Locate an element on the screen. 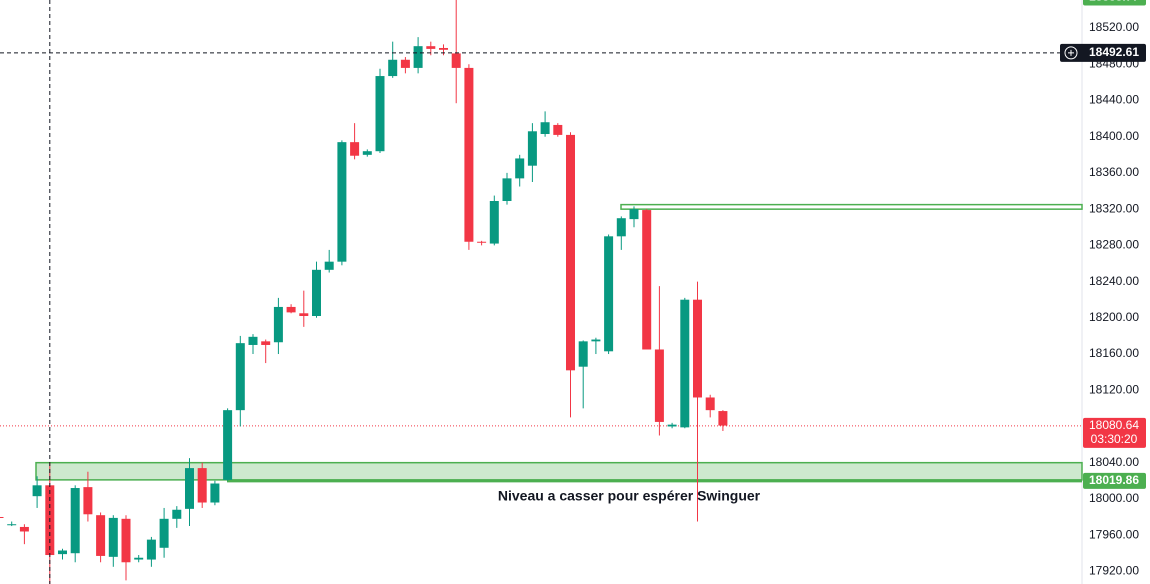 Image resolution: width=1150 pixels, height=584 pixels. y-tick-label: 18240.00 is located at coordinates (1114, 281).